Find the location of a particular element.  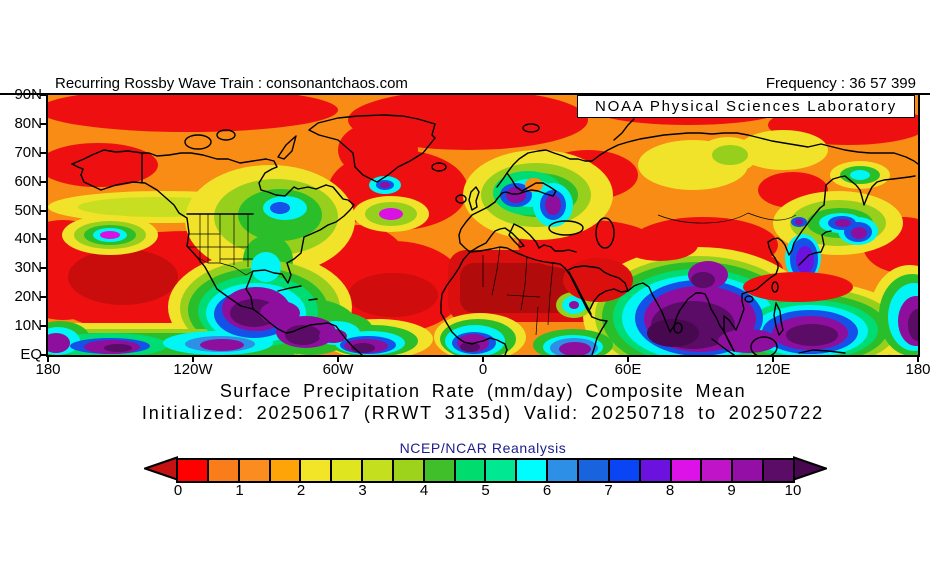

x-axis-label-0-3: 0 is located at coordinates (483, 369).